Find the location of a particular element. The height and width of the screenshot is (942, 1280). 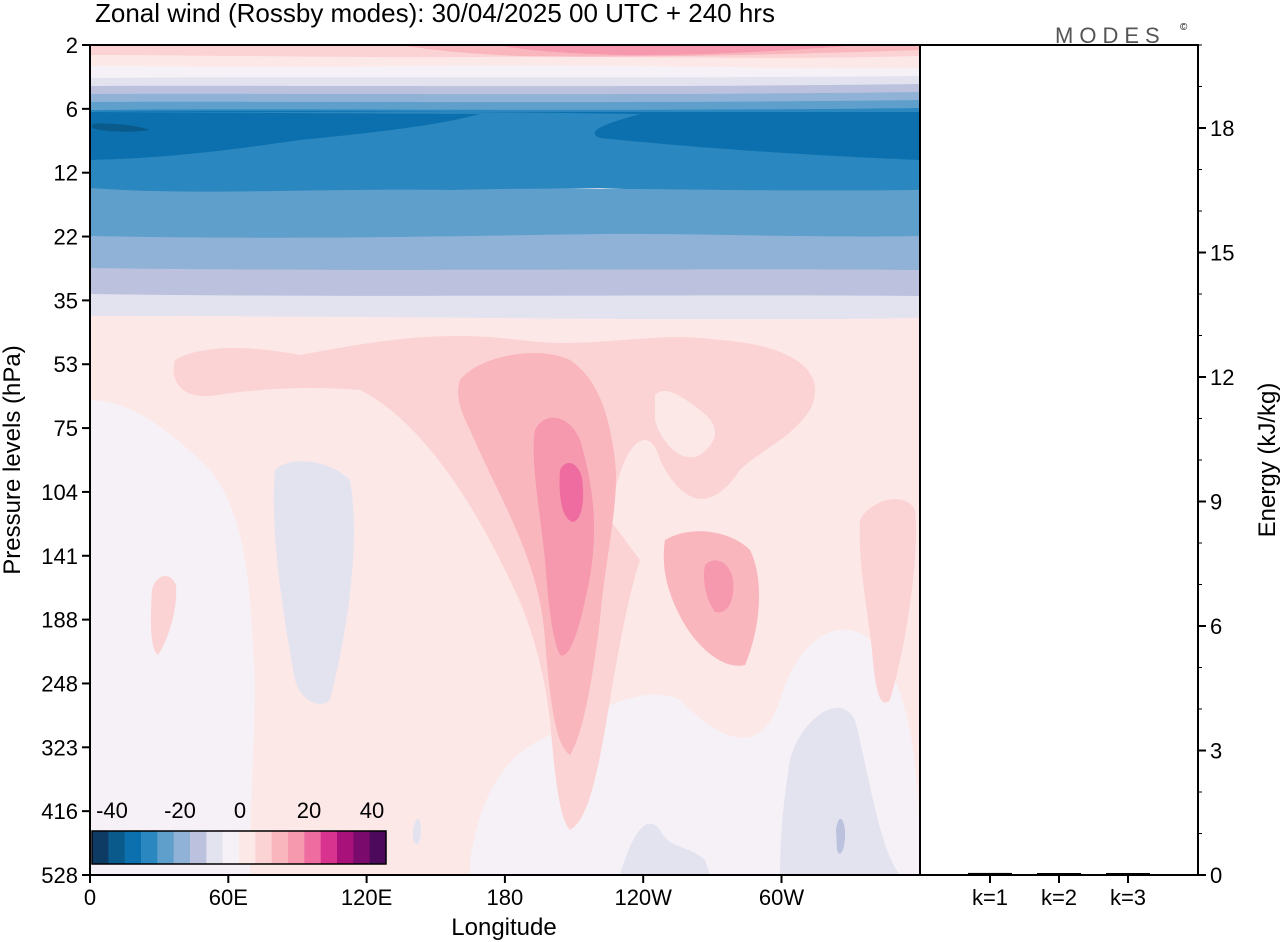

brand-logo: MODES is located at coordinates (1110, 35).